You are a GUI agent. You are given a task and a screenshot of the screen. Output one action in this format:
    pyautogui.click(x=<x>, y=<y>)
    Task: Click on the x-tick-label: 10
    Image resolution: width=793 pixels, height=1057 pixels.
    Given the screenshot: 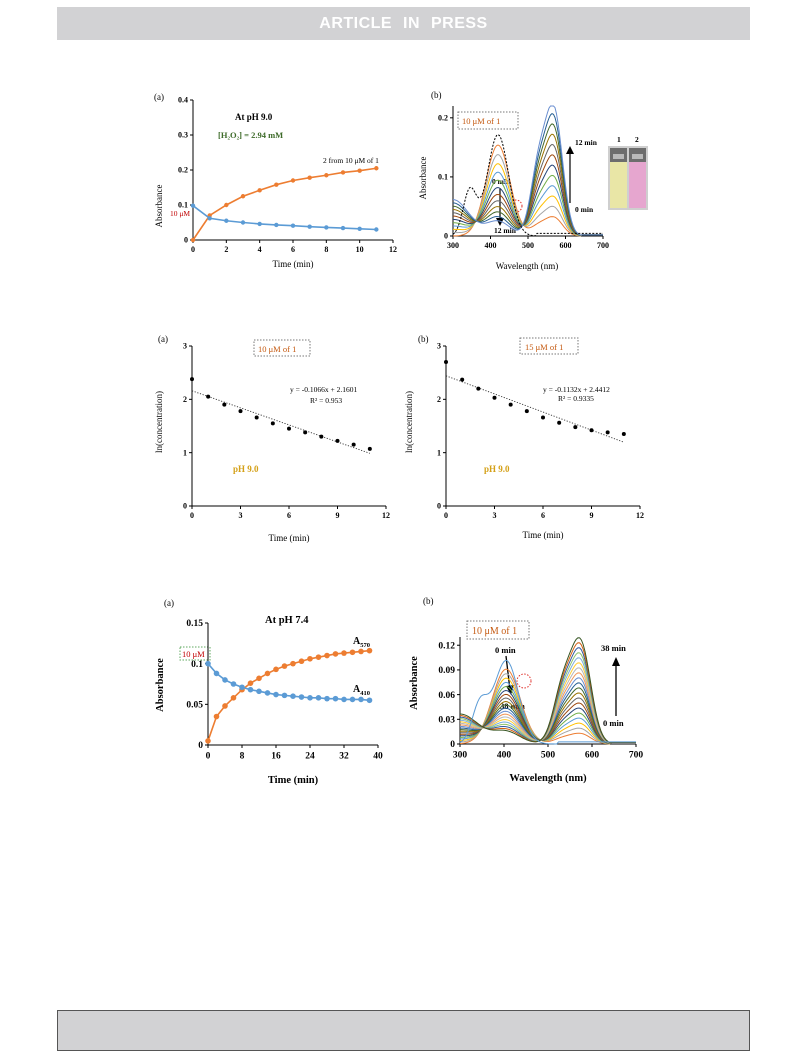 What is the action you would take?
    pyautogui.click(x=360, y=249)
    